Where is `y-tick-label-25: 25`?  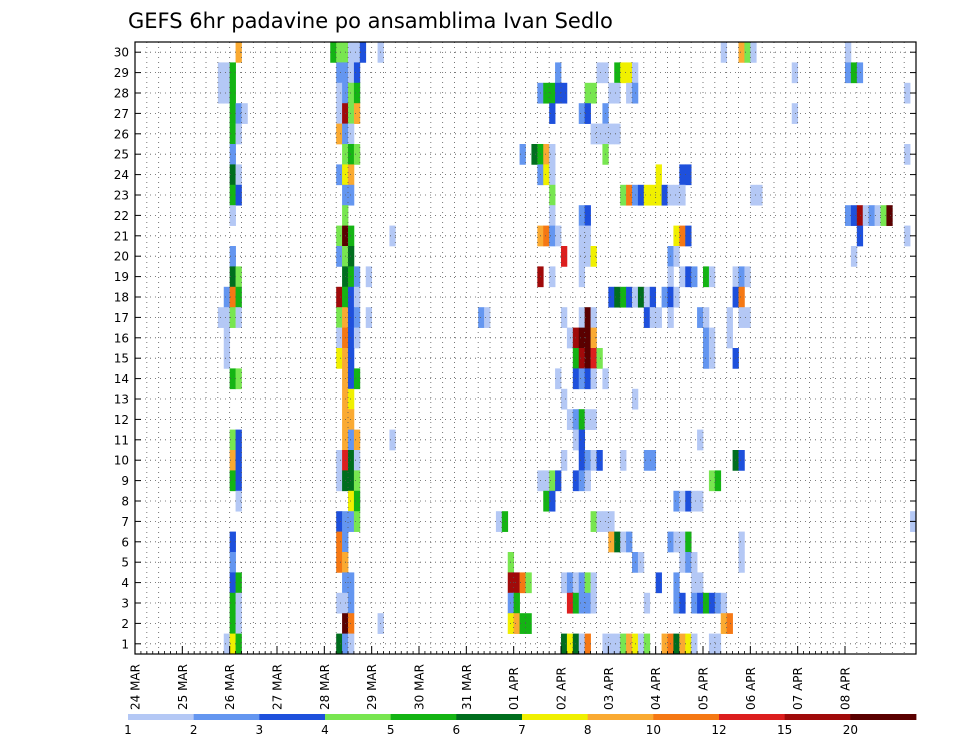 y-tick-label-25: 25 is located at coordinates (121, 155).